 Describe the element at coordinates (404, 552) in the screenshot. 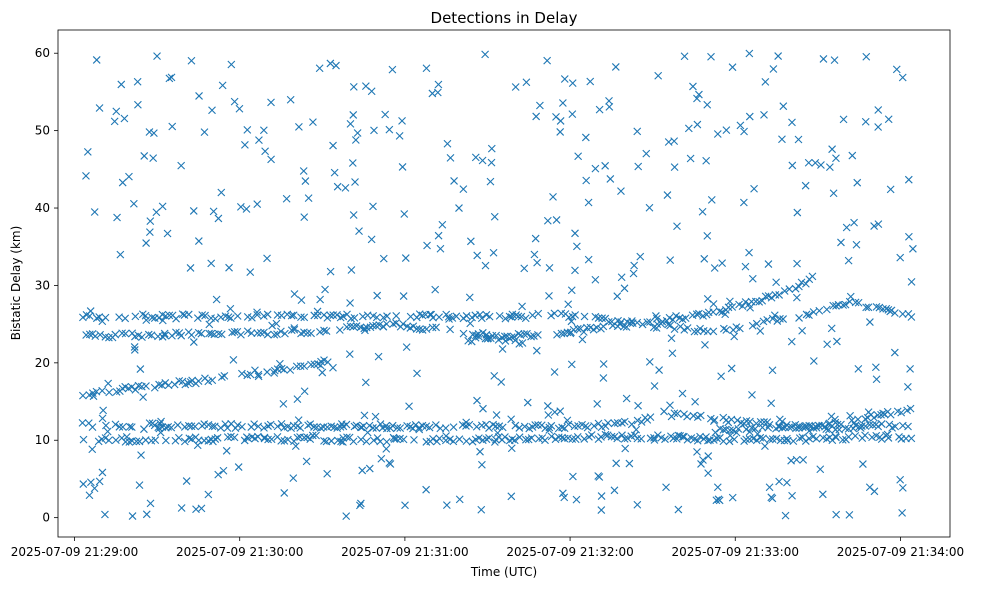

I see `x-tick-label: 2025-07-09 21:31:00` at that location.